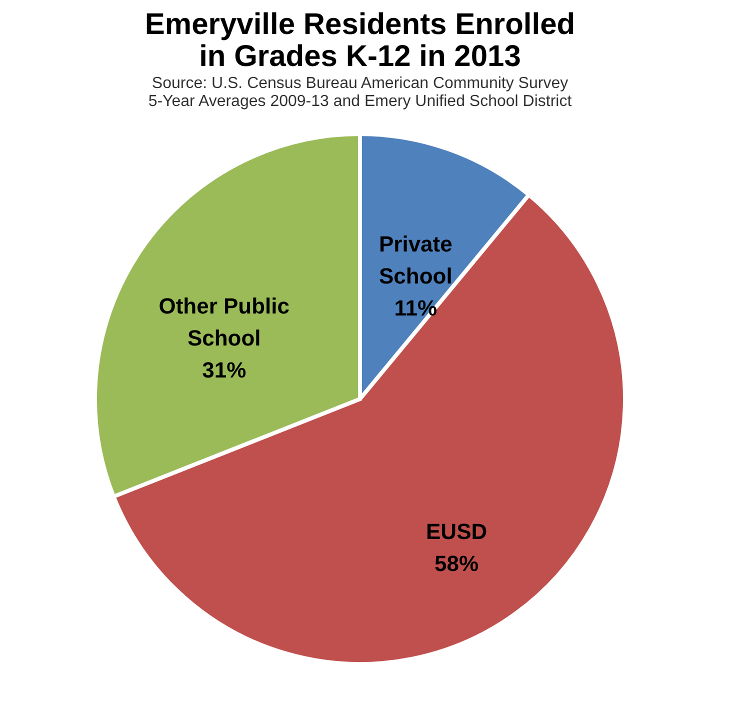 The height and width of the screenshot is (721, 756). What do you see at coordinates (224, 370) in the screenshot?
I see `data-label: 31%` at bounding box center [224, 370].